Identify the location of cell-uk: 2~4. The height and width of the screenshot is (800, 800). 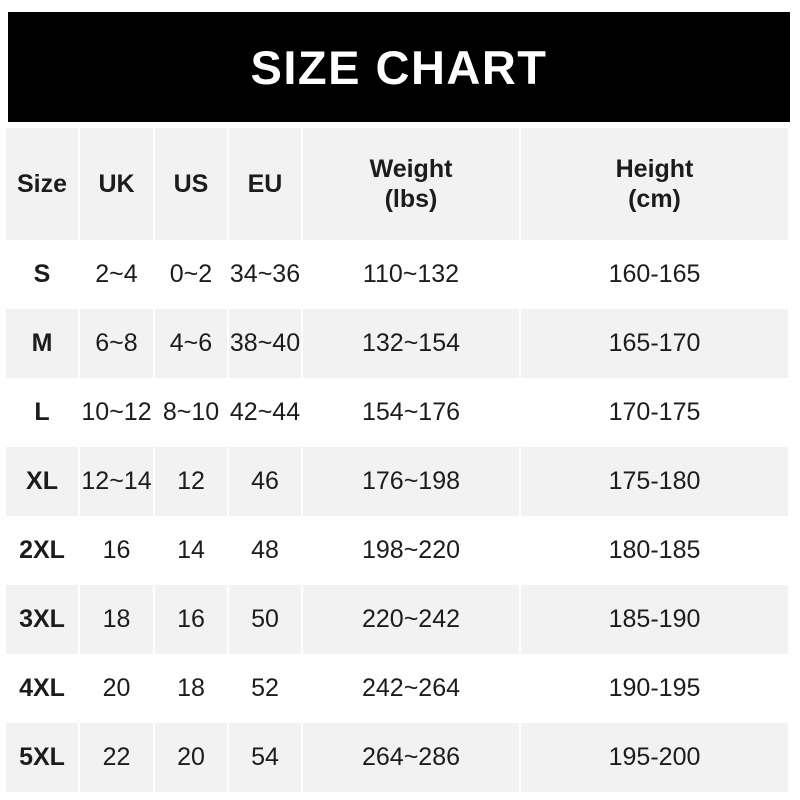
(117, 274).